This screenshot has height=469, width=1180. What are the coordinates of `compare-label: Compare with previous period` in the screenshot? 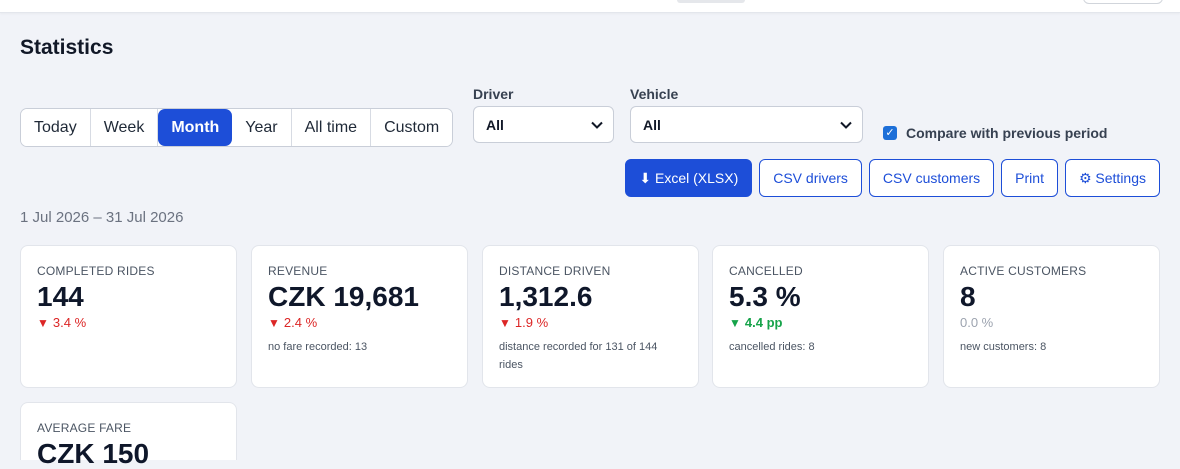 It's located at (1007, 133).